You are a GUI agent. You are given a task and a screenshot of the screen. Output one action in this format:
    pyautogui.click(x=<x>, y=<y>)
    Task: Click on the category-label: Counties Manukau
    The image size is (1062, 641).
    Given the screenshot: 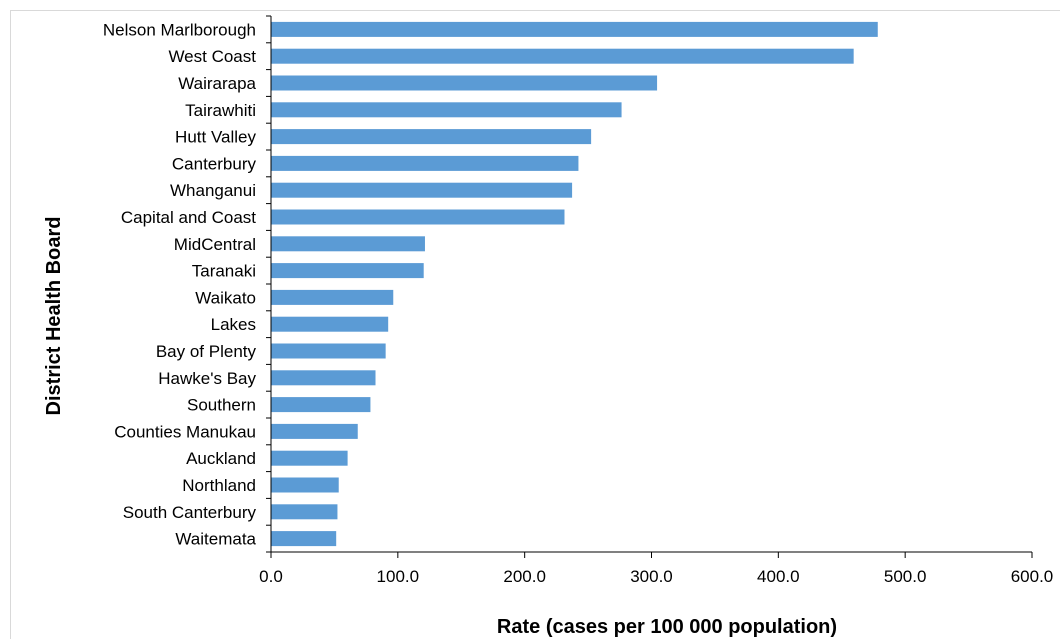 What is the action you would take?
    pyautogui.click(x=185, y=431)
    